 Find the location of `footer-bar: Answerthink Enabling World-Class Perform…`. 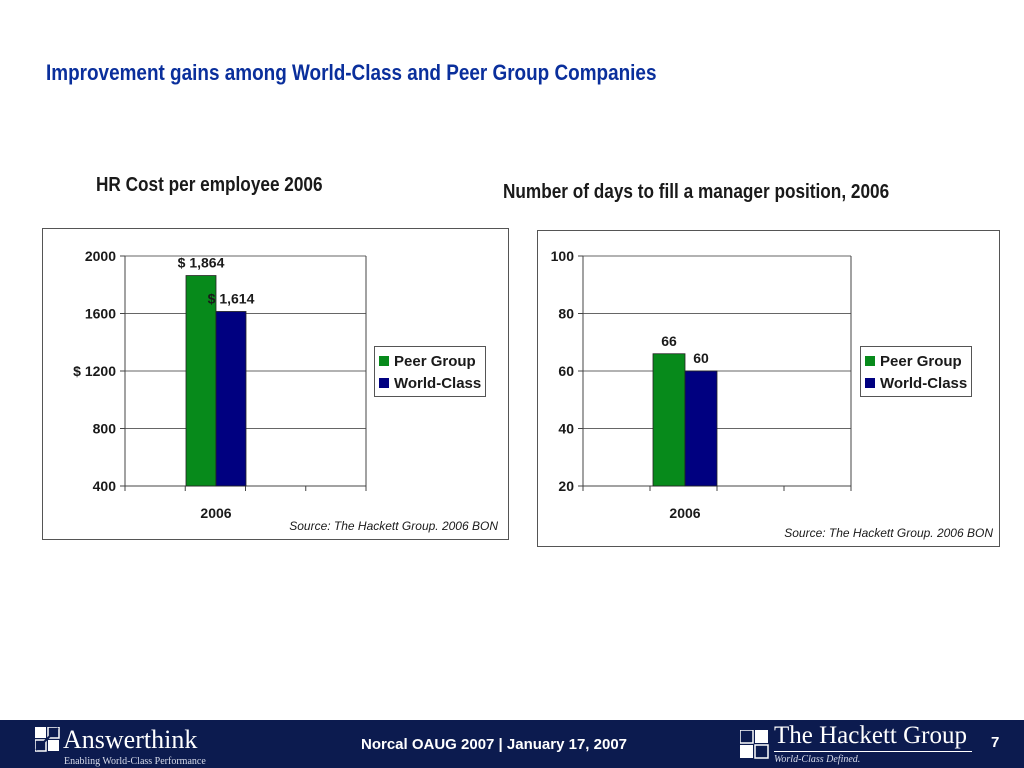

footer-bar: Answerthink Enabling World-Class Perform… is located at coordinates (512, 744).